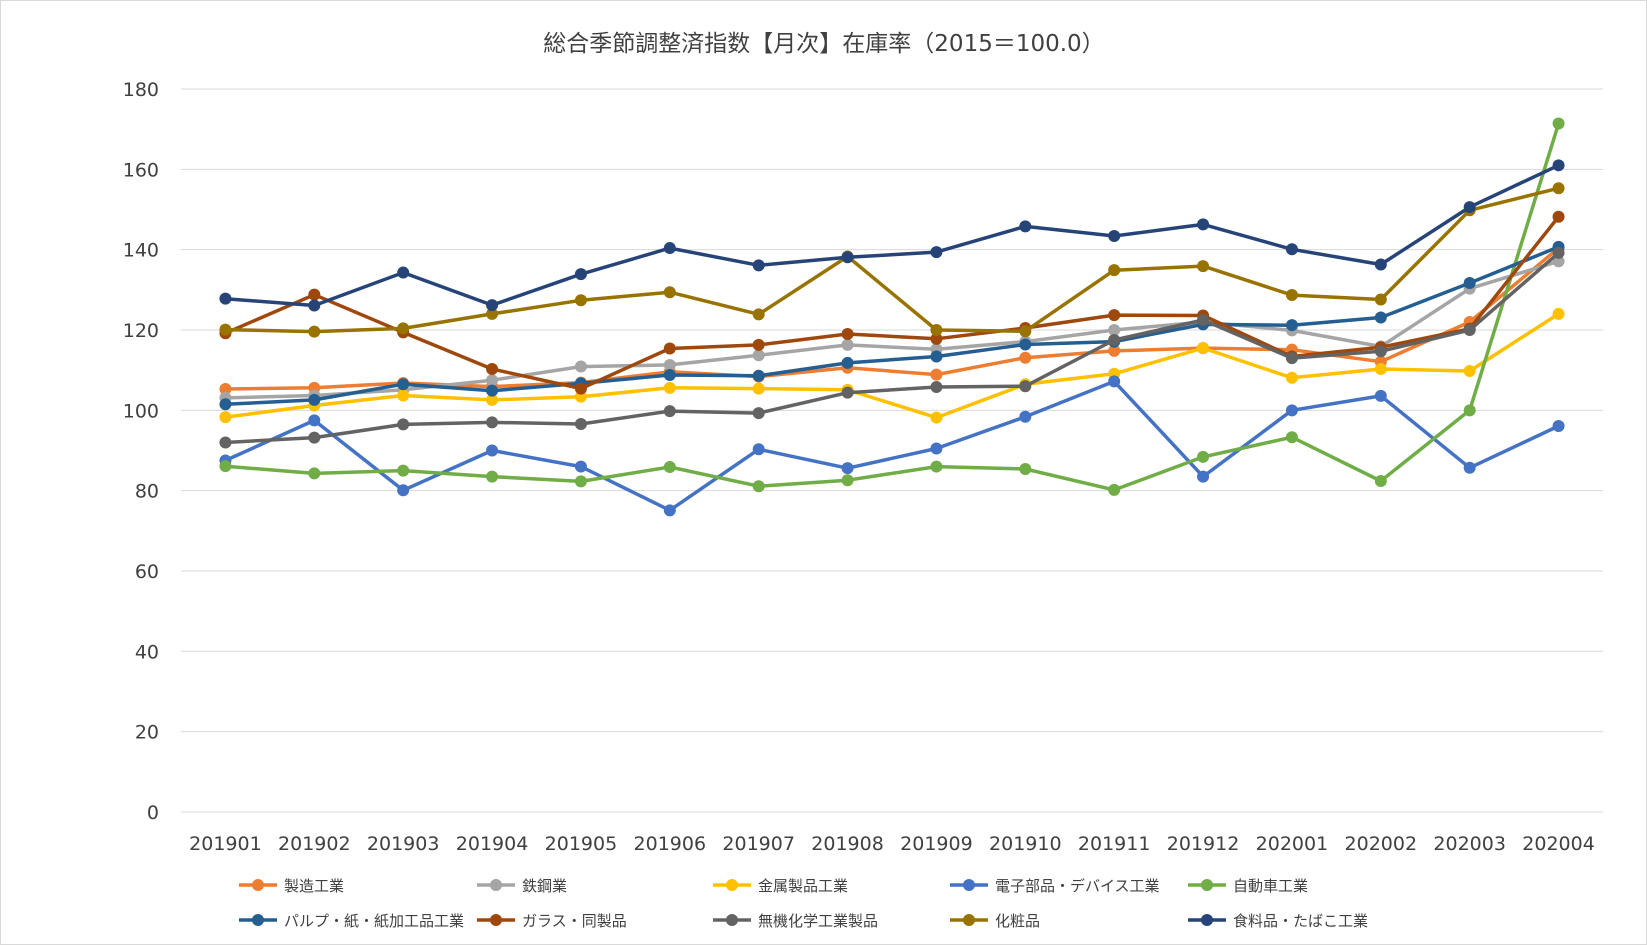 The image size is (1647, 946). I want to click on y-tick-label: 20, so click(147, 733).